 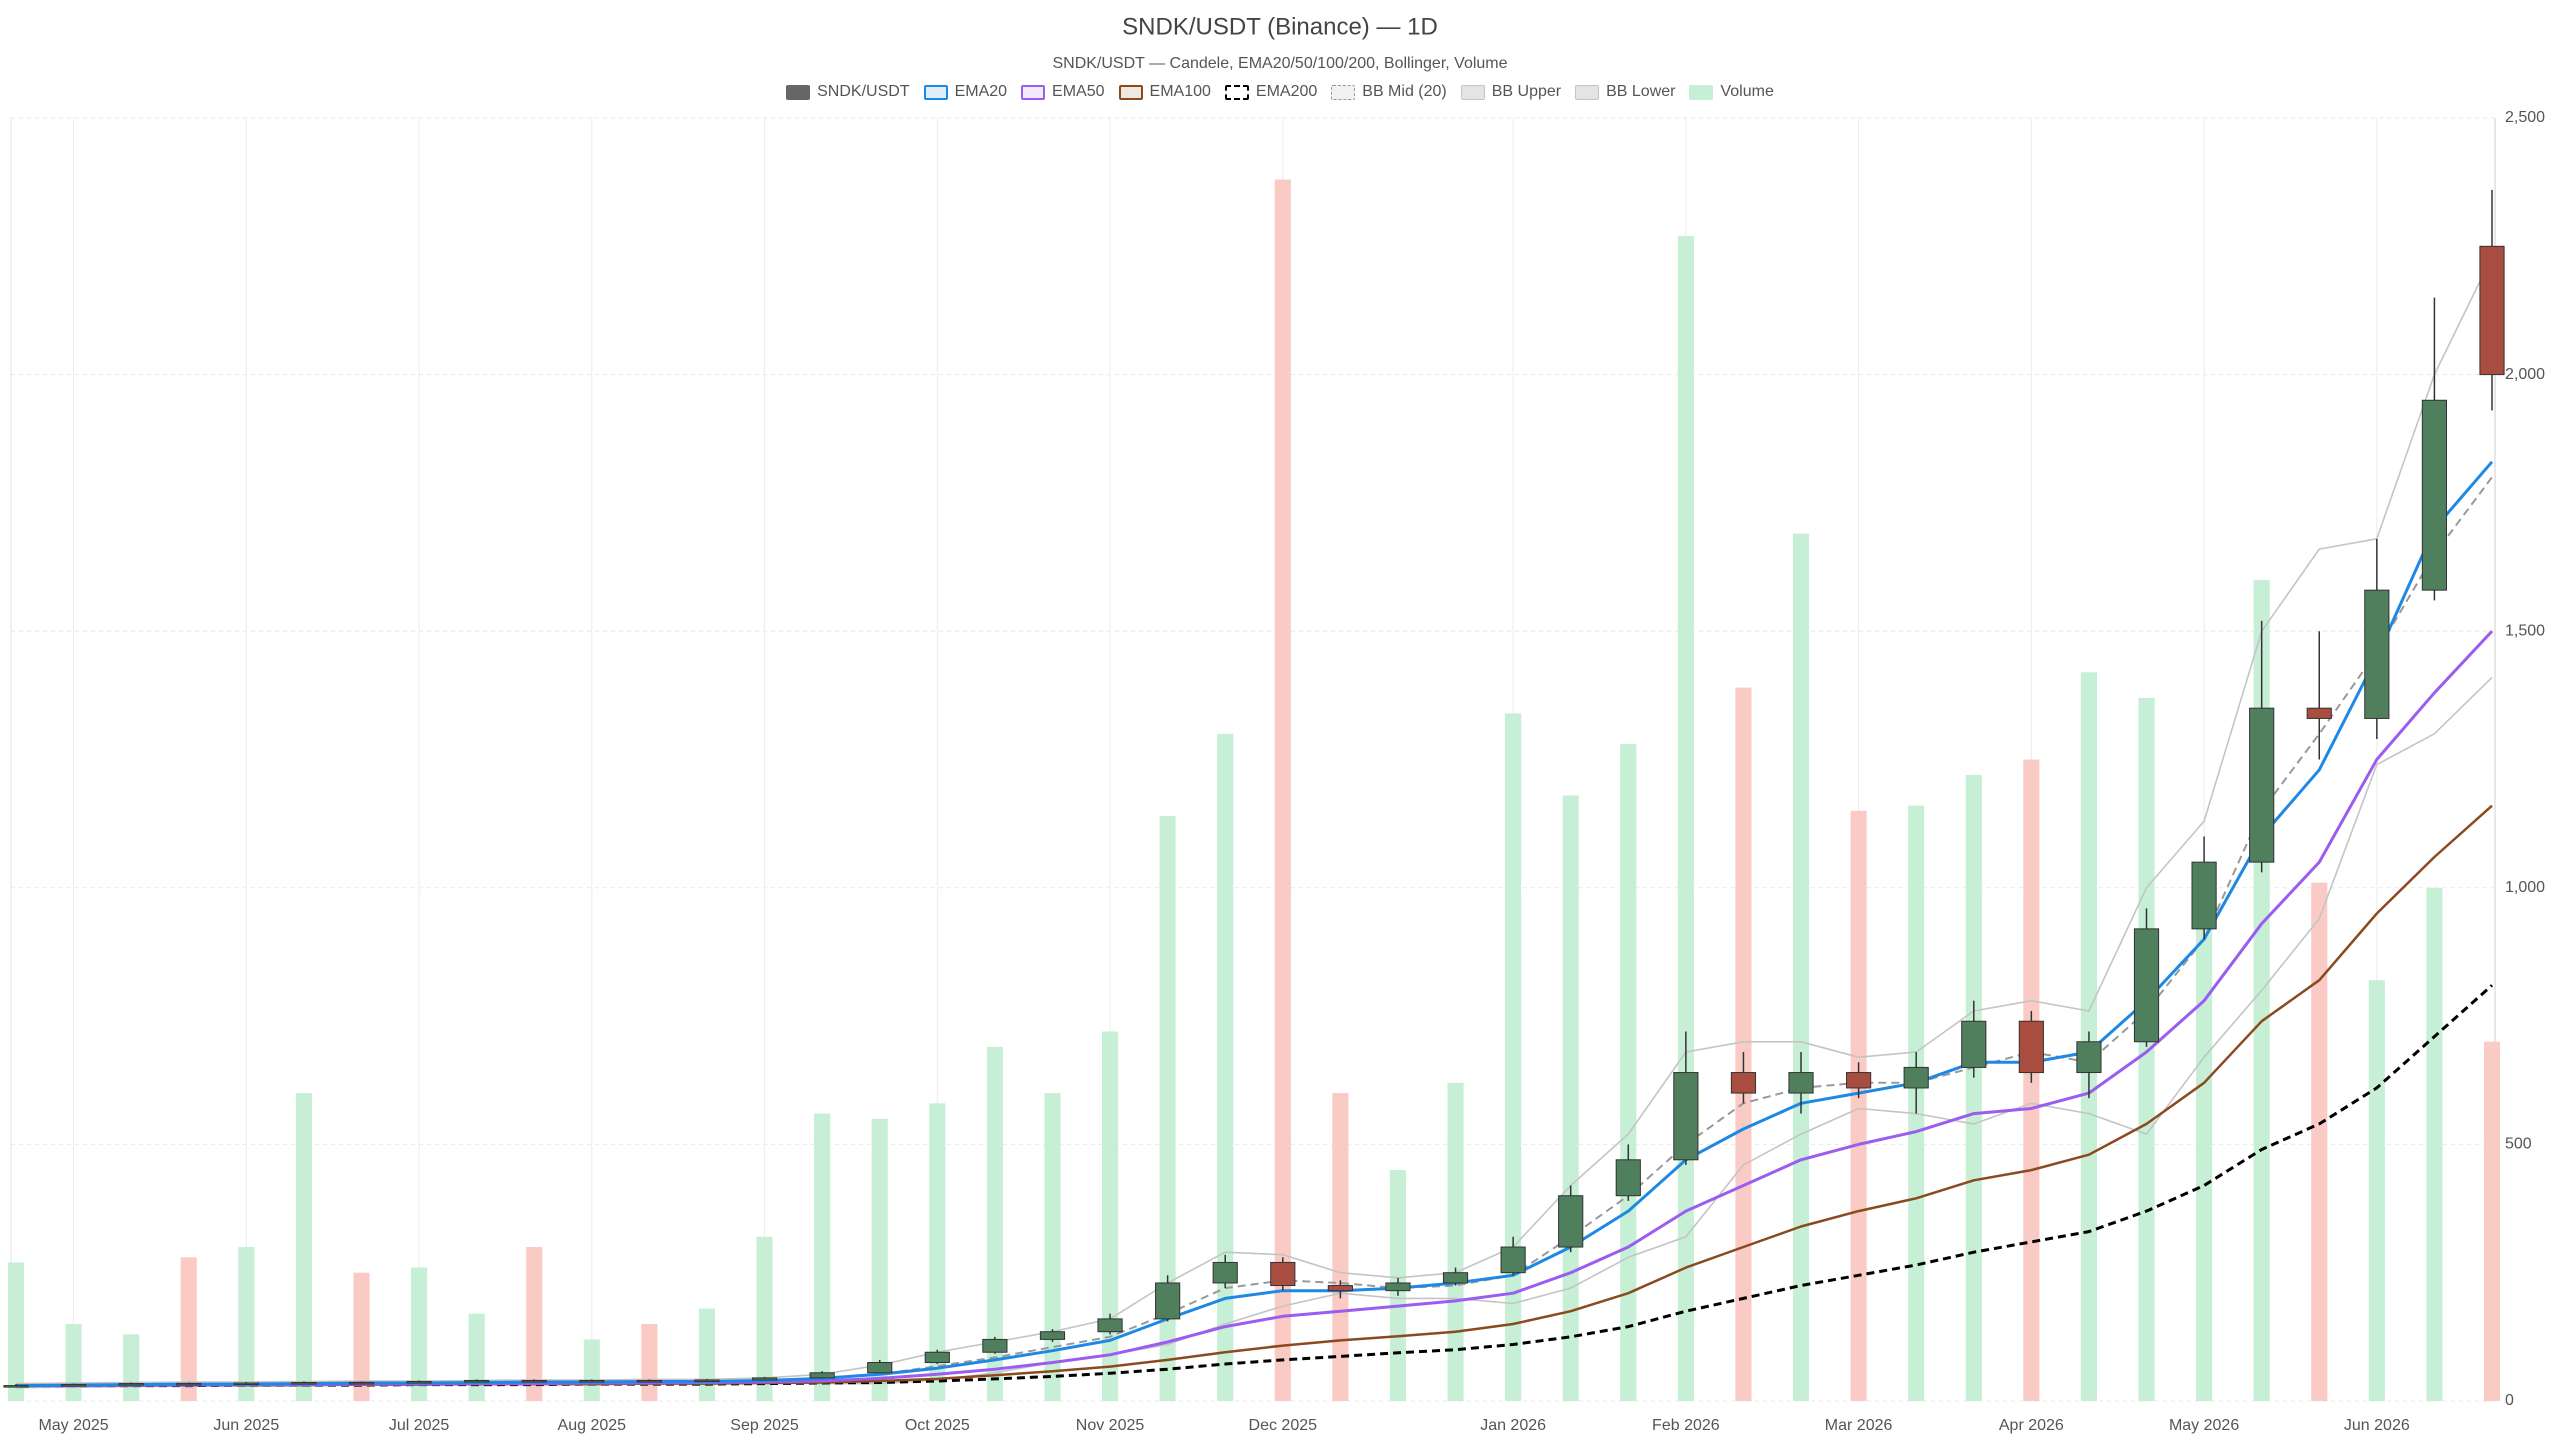 What do you see at coordinates (2509, 1400) in the screenshot?
I see `y-tick-label: 0` at bounding box center [2509, 1400].